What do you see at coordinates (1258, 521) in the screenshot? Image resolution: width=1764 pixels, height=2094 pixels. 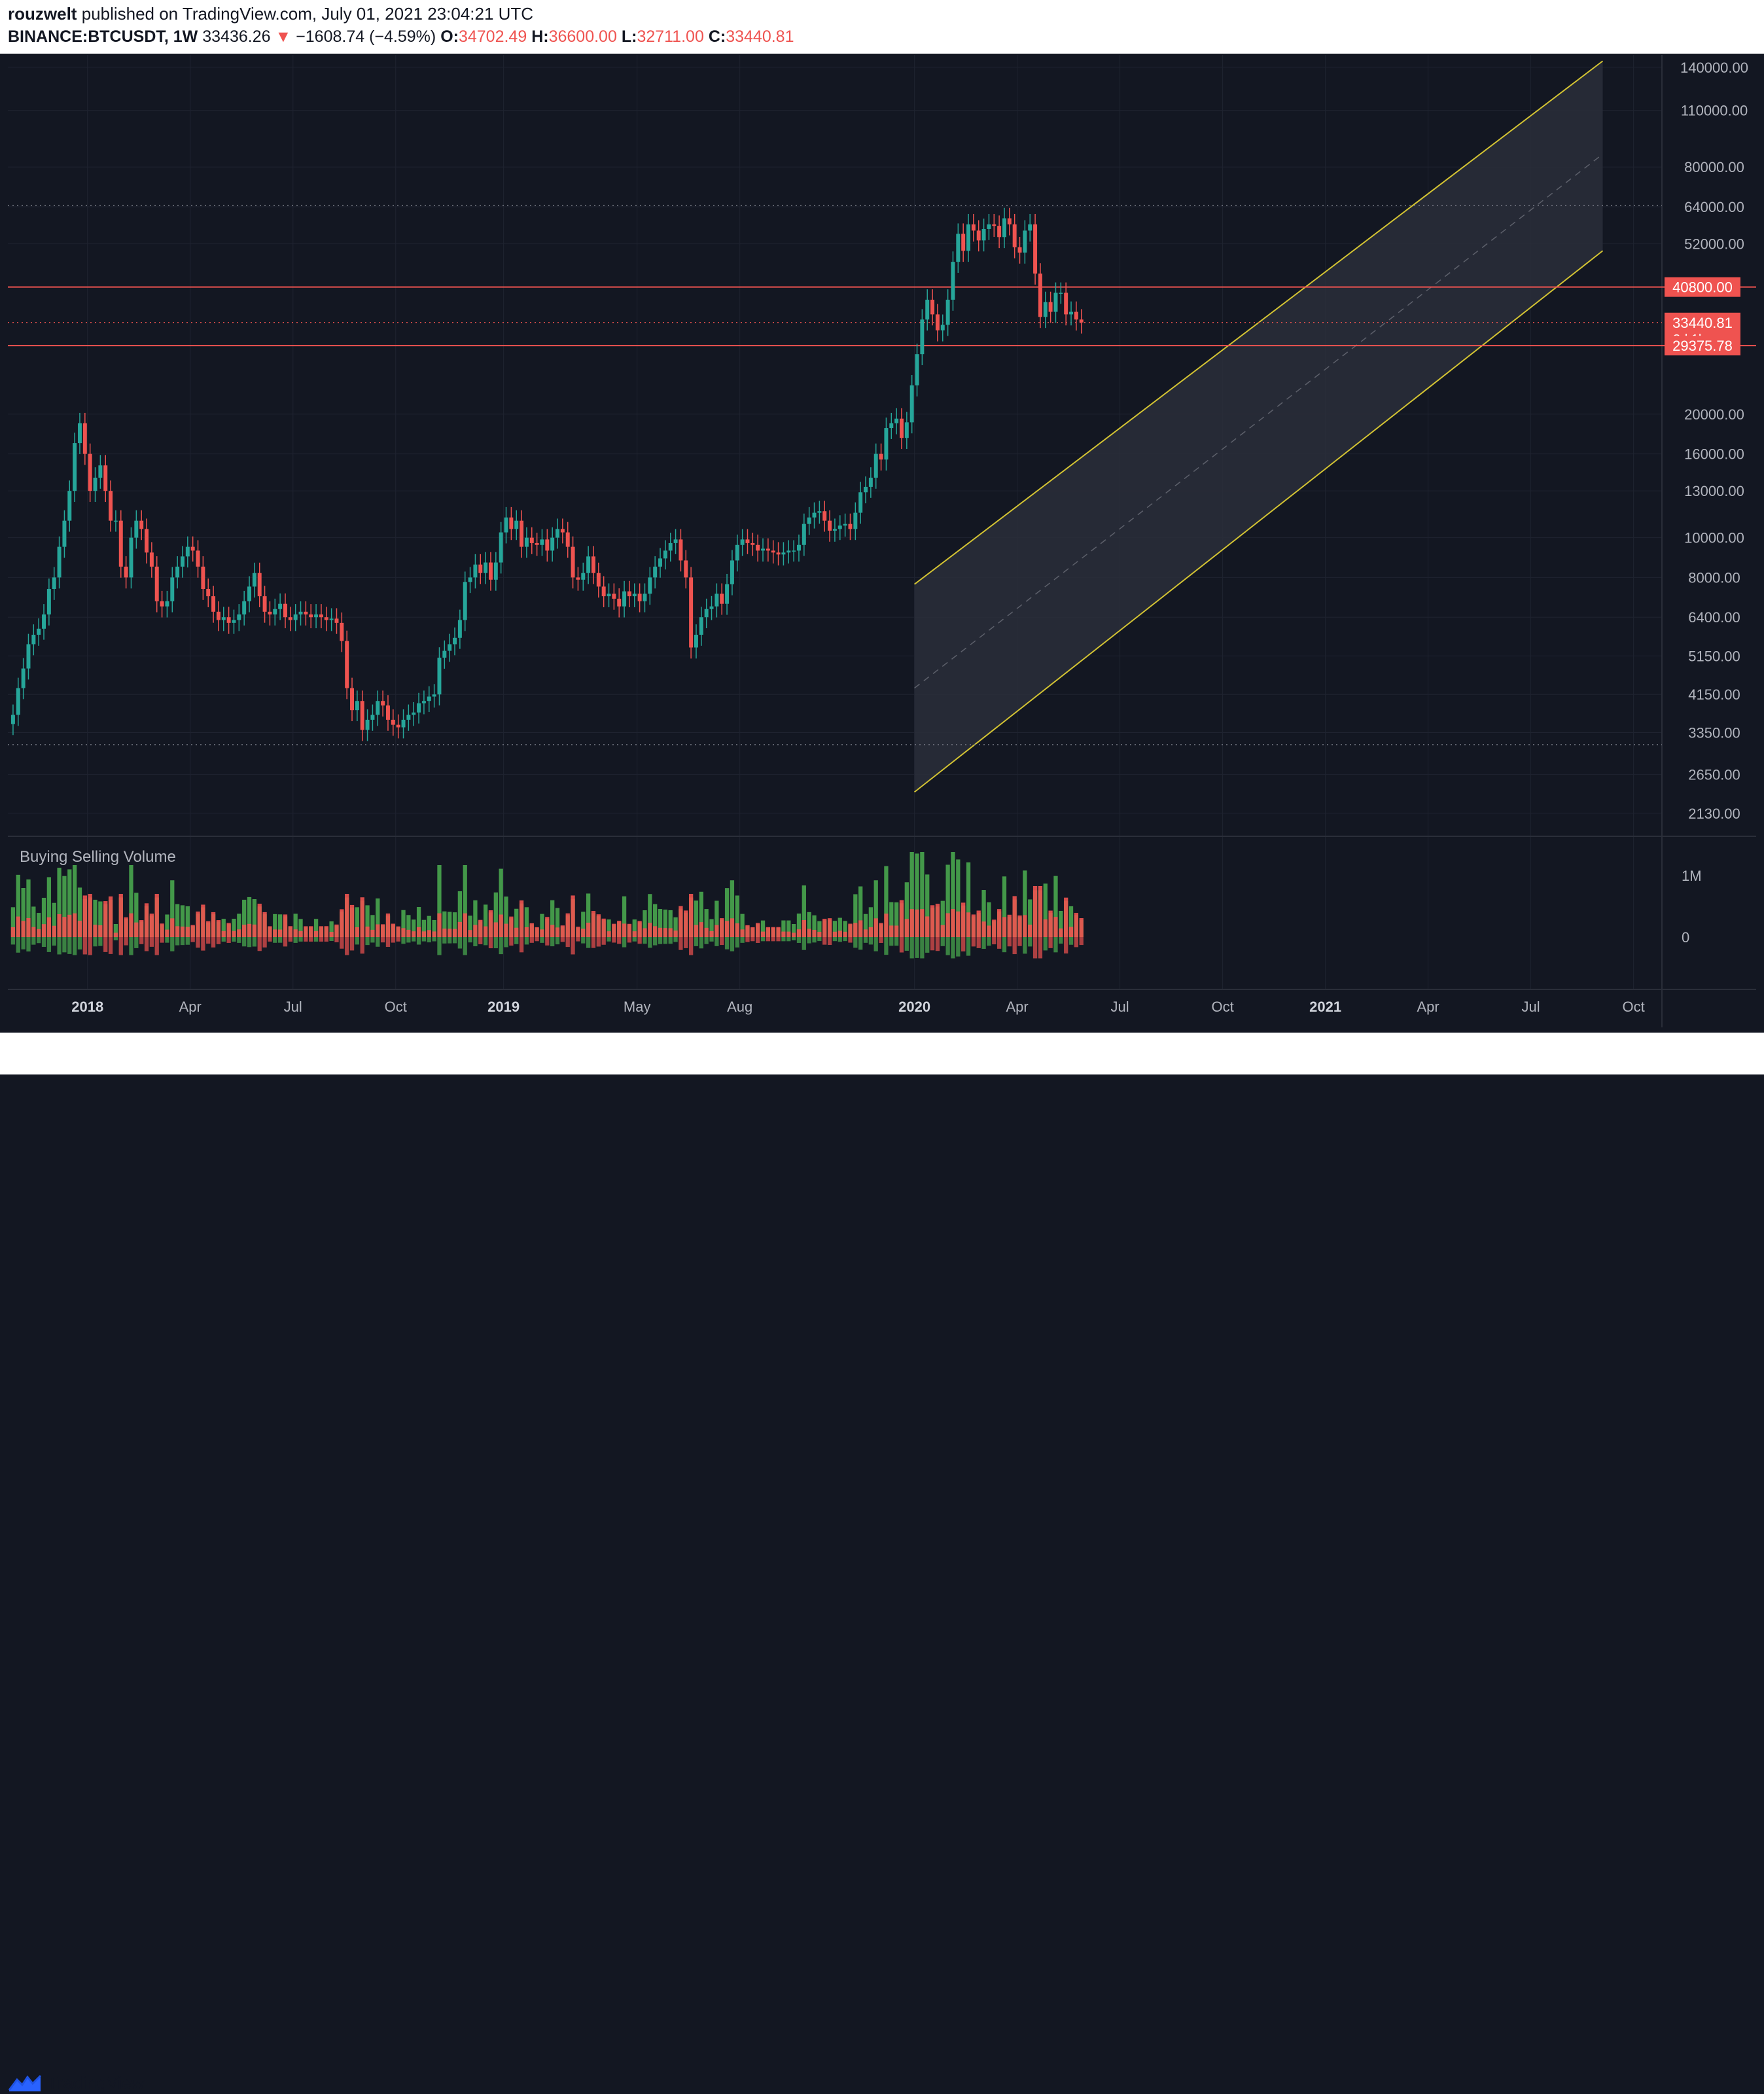 I see `channel-lower-line` at bounding box center [1258, 521].